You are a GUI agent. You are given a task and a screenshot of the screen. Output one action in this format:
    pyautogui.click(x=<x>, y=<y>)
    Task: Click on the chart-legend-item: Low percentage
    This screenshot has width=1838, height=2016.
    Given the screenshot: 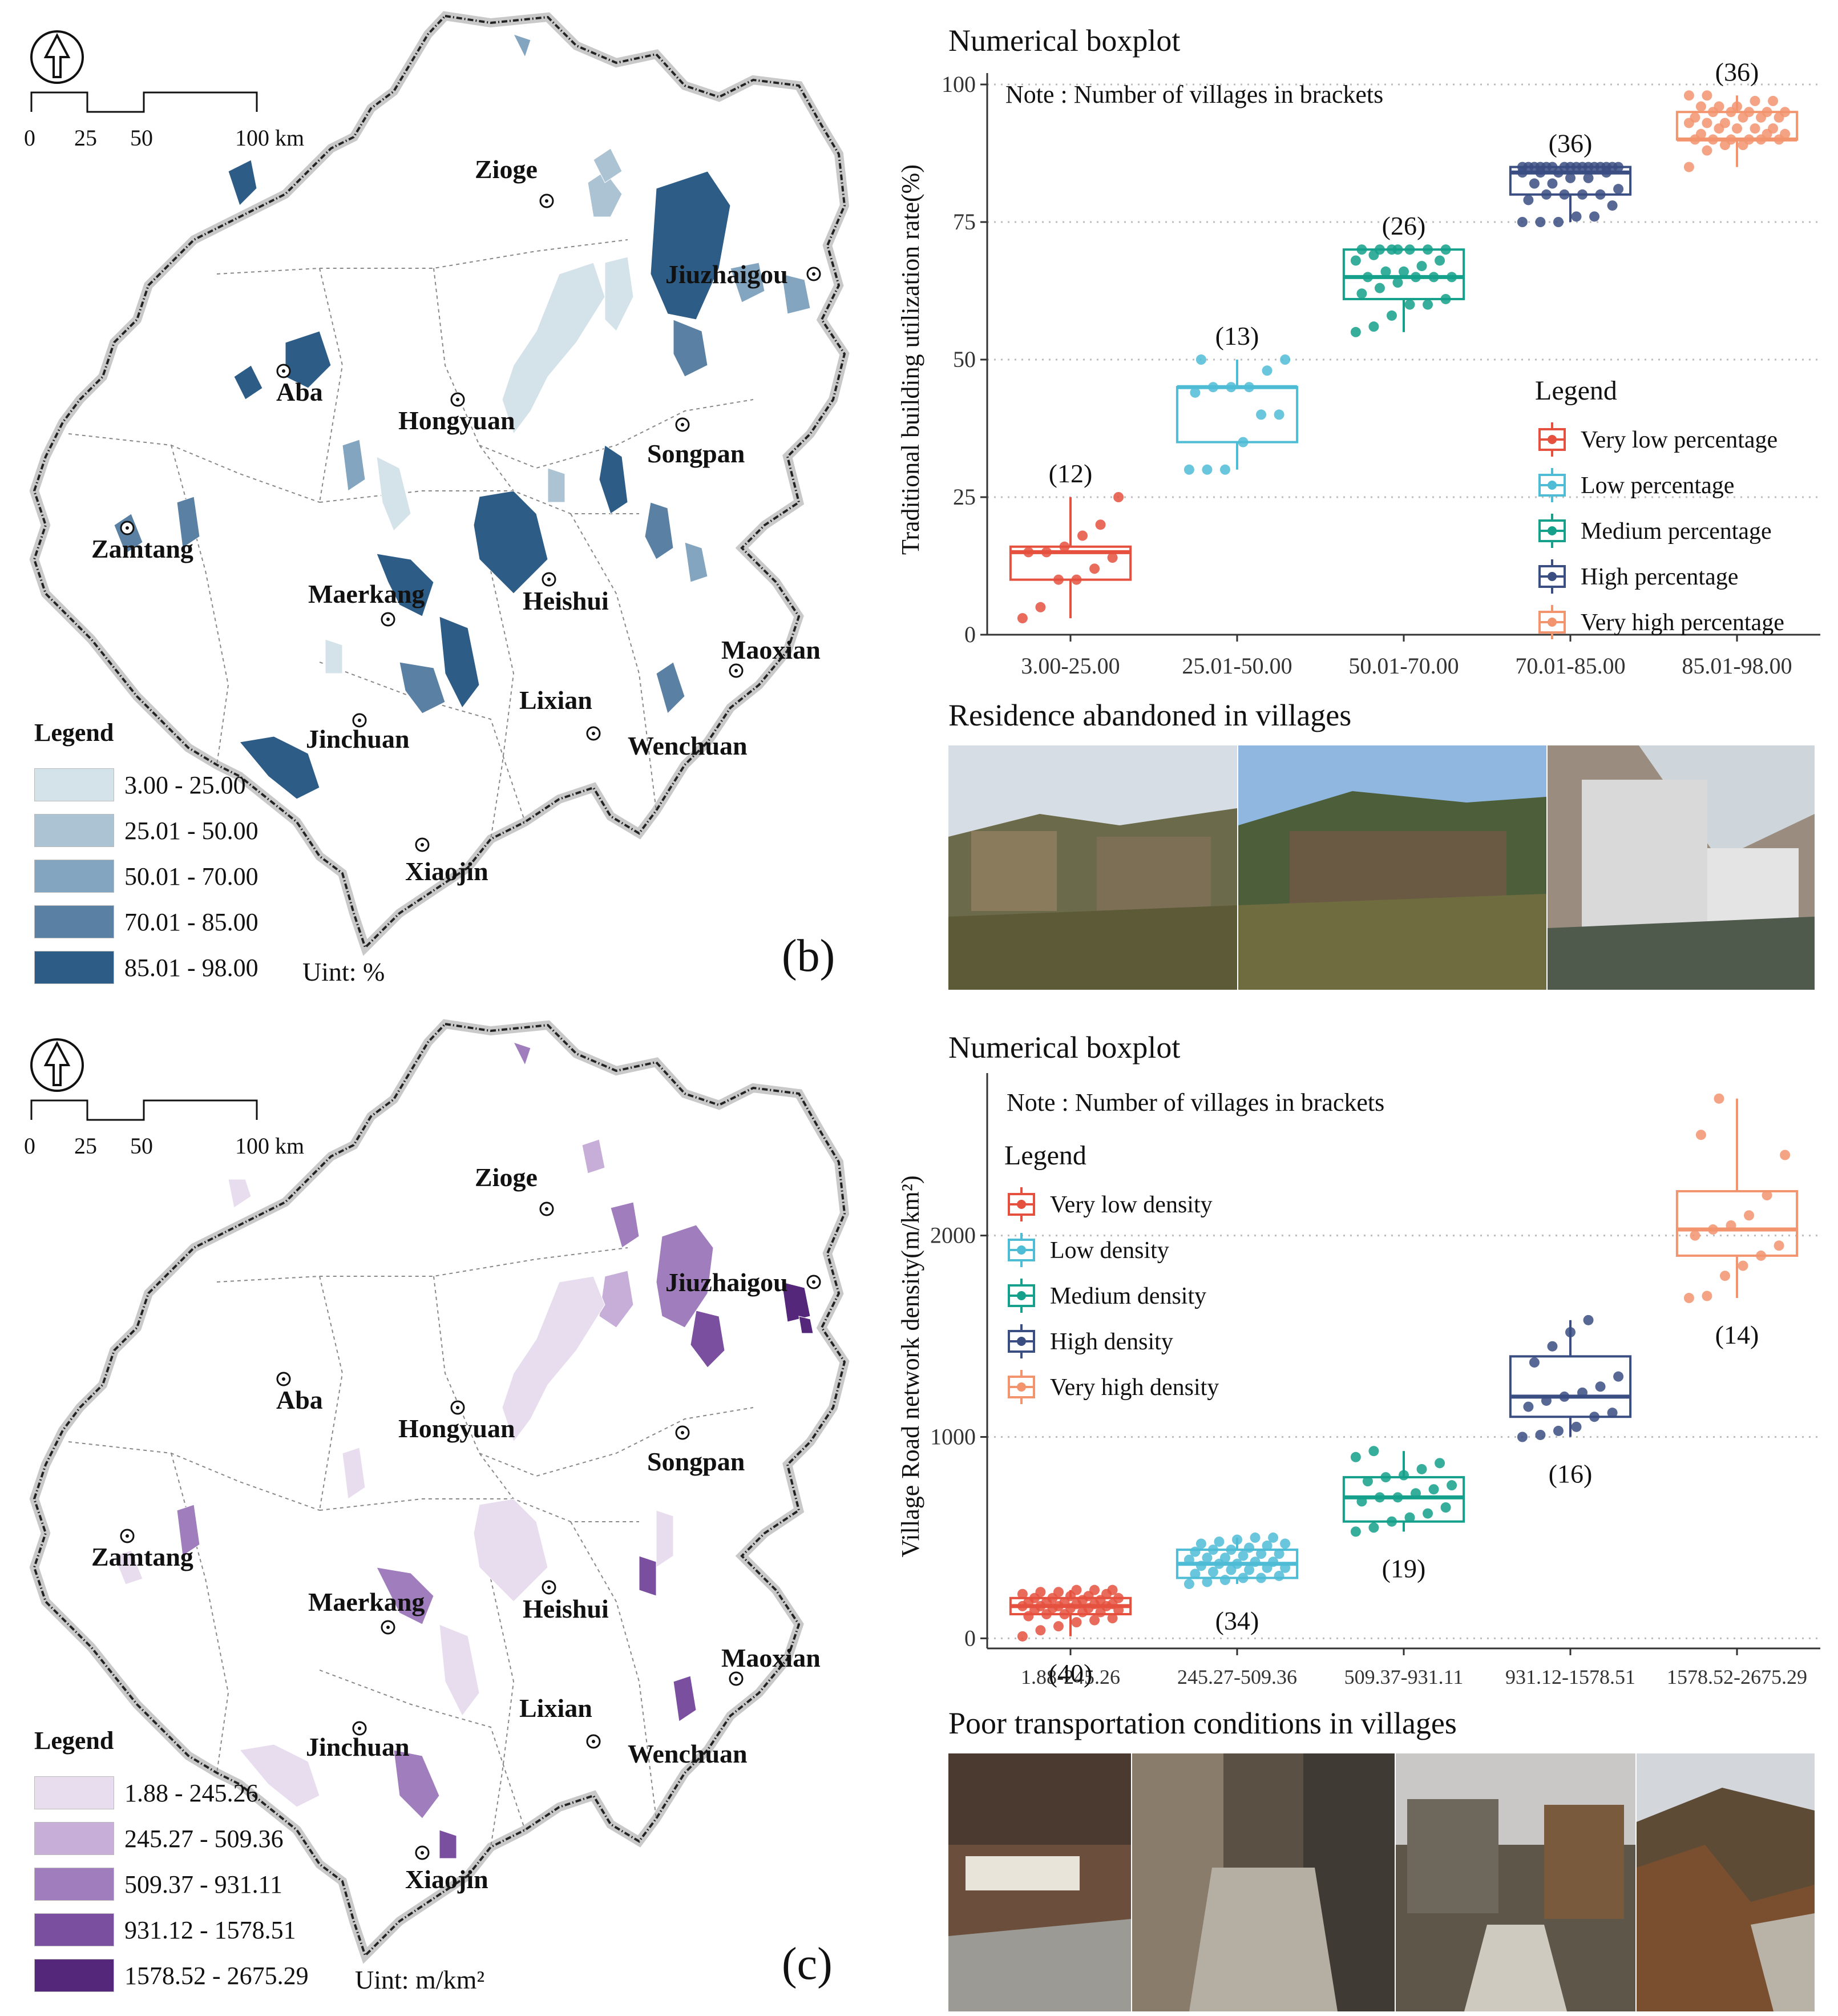 What is the action you would take?
    pyautogui.click(x=1636, y=485)
    